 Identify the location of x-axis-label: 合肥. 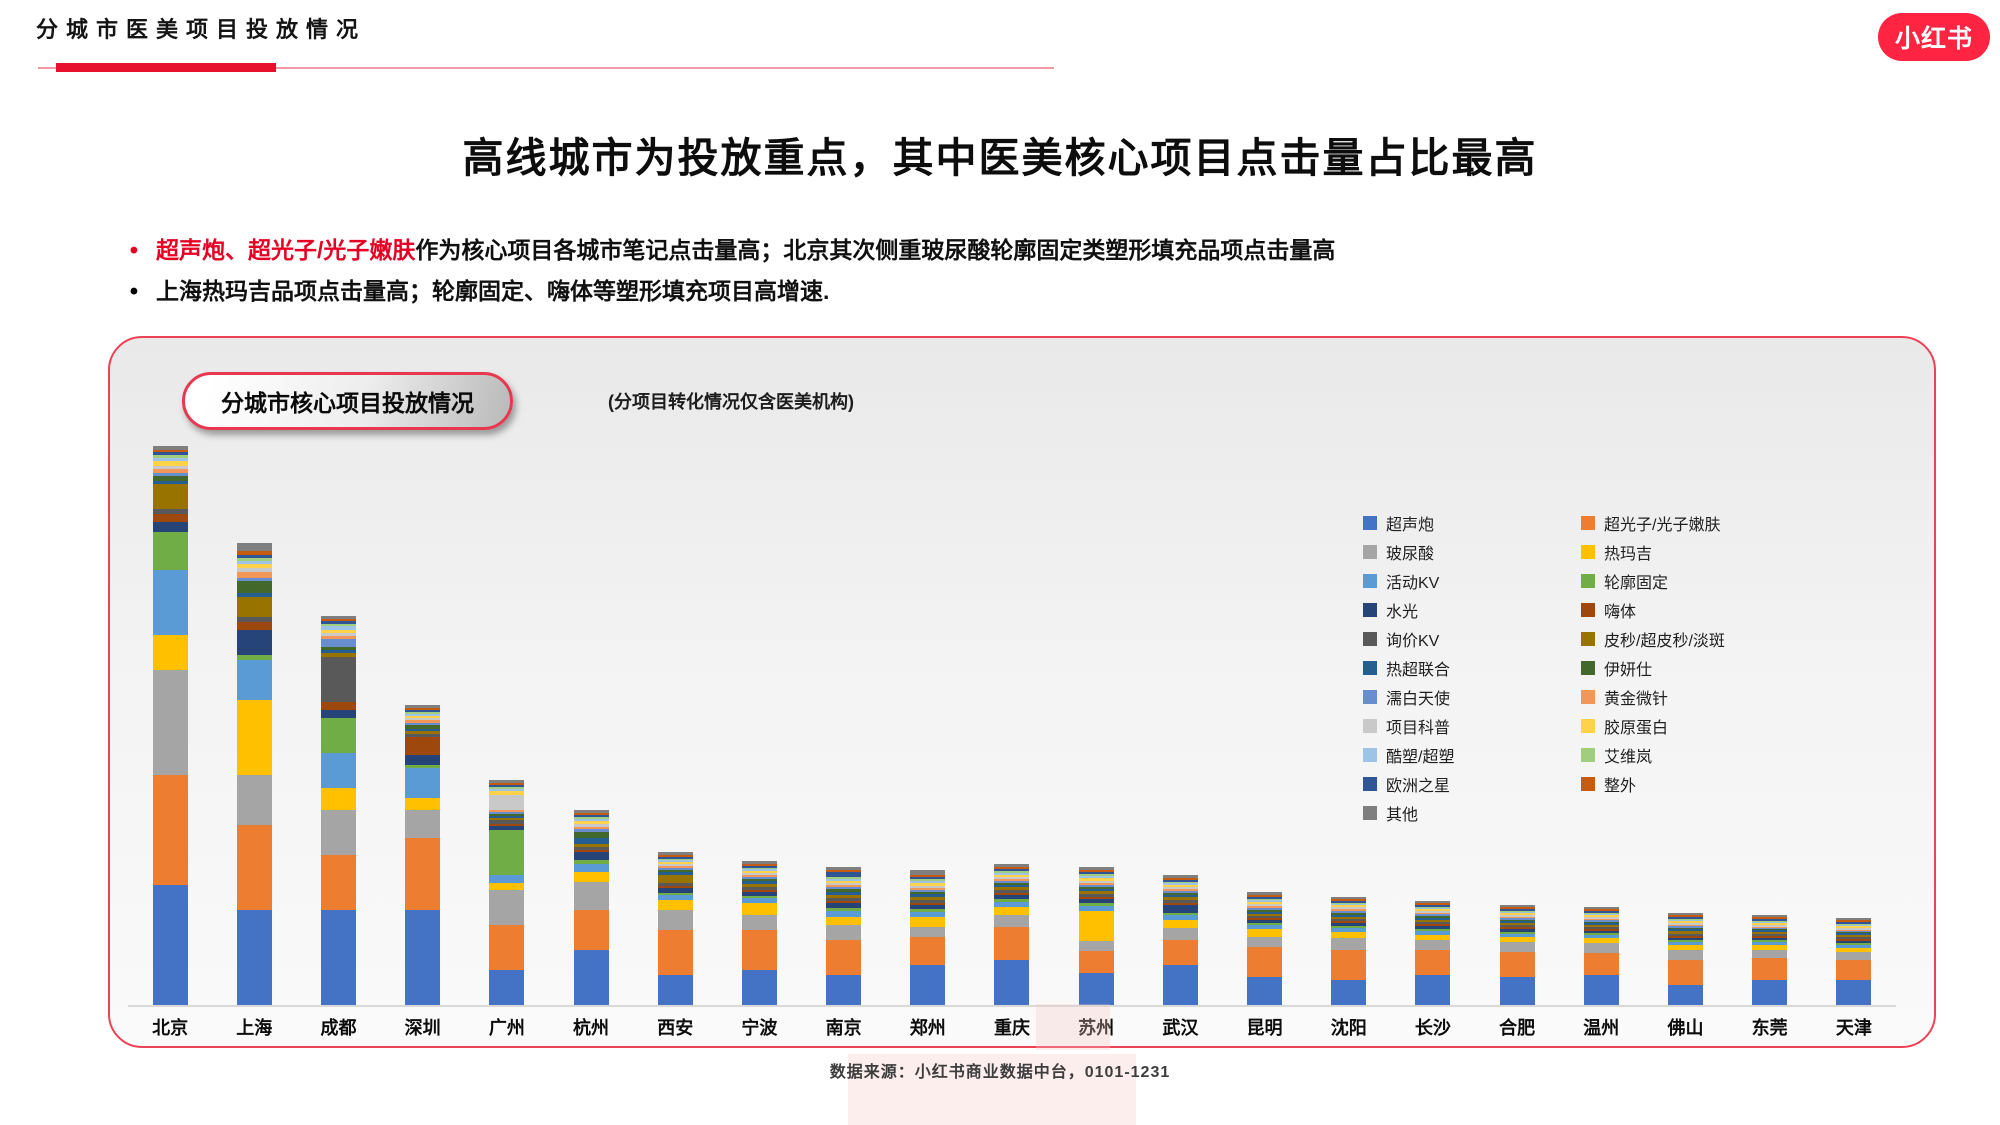
(1517, 1028).